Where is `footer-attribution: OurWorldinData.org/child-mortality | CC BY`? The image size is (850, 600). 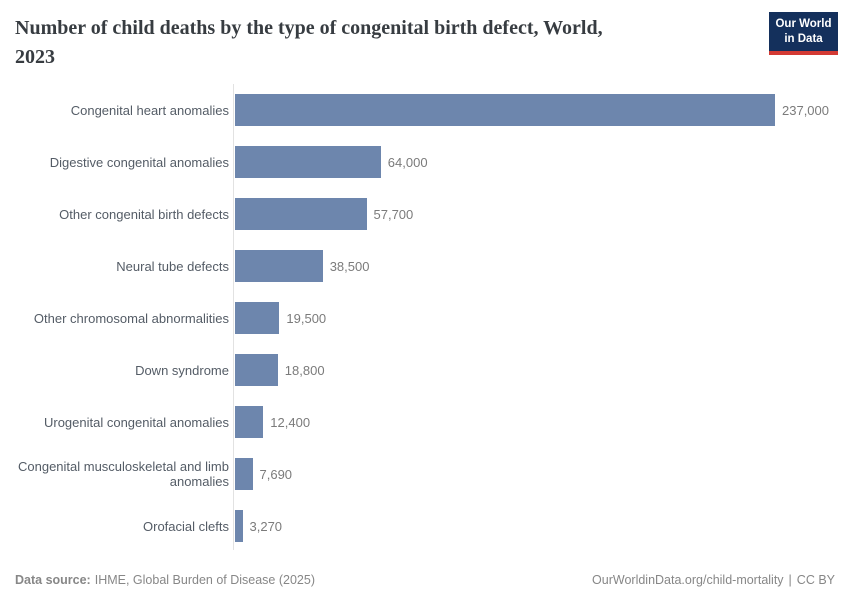
footer-attribution: OurWorldinData.org/child-mortality | CC BY is located at coordinates (713, 580).